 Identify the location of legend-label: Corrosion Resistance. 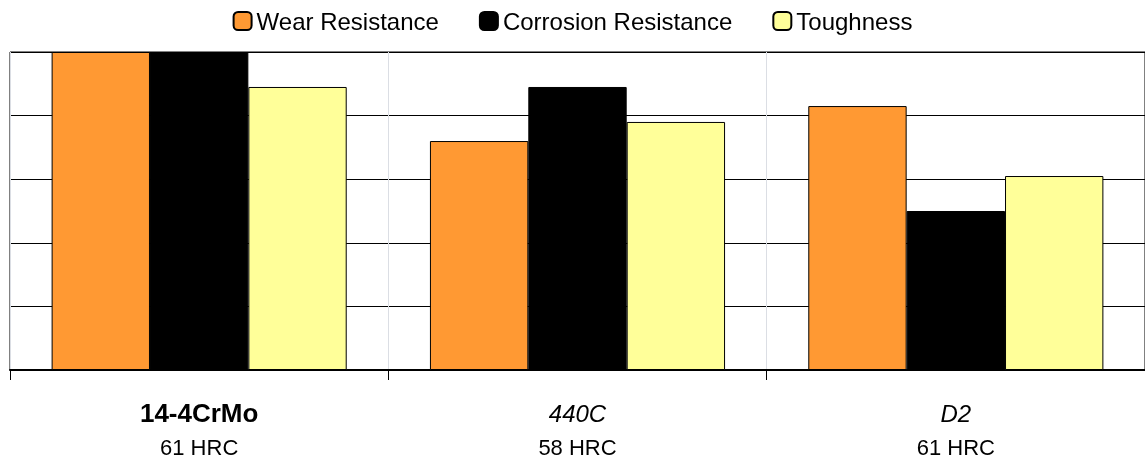
(617, 21).